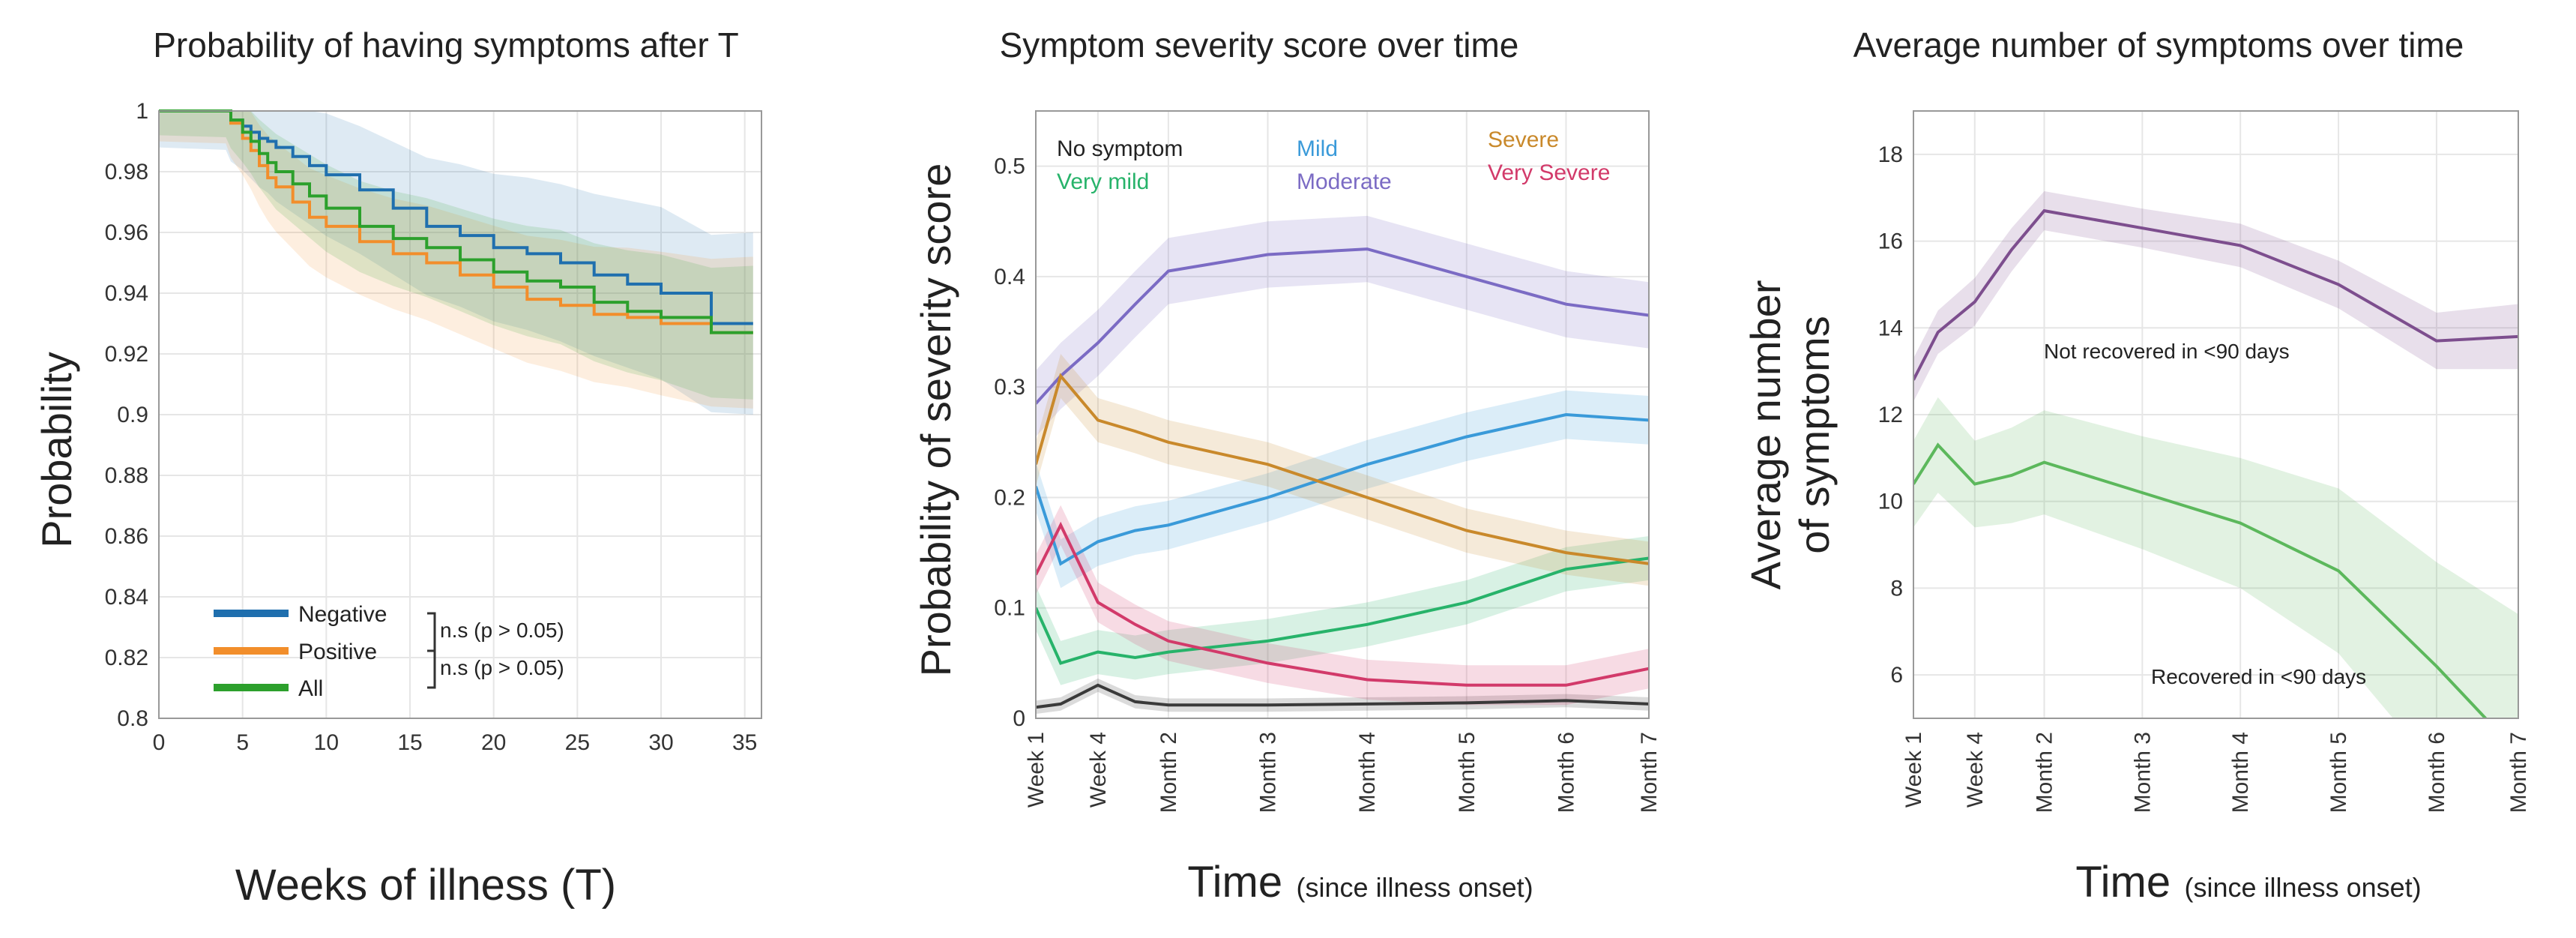  I want to click on x-tick-label: 30, so click(661, 742).